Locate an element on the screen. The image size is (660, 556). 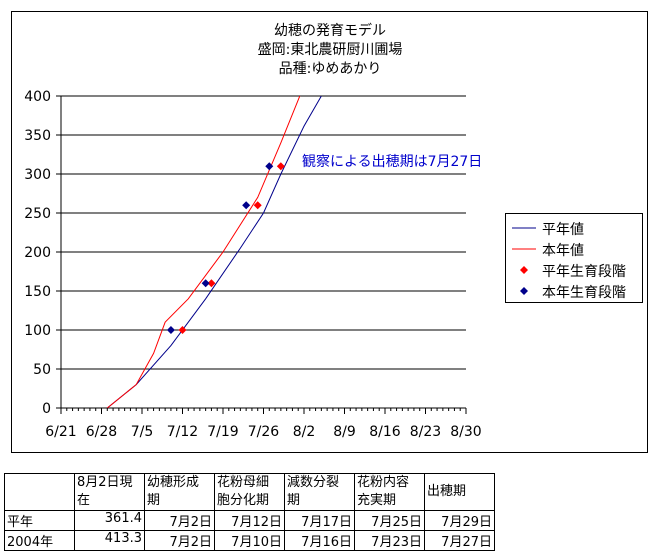
legend-swatch-normal-stage is located at coordinates (524, 270).